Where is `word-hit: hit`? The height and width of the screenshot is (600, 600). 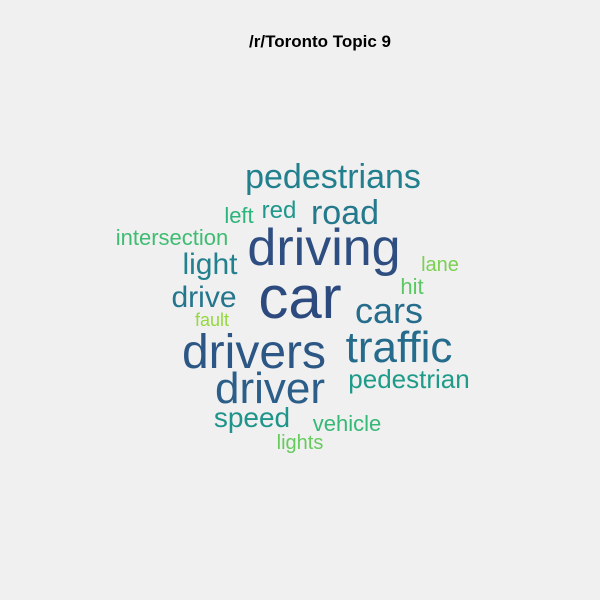 word-hit: hit is located at coordinates (411, 286).